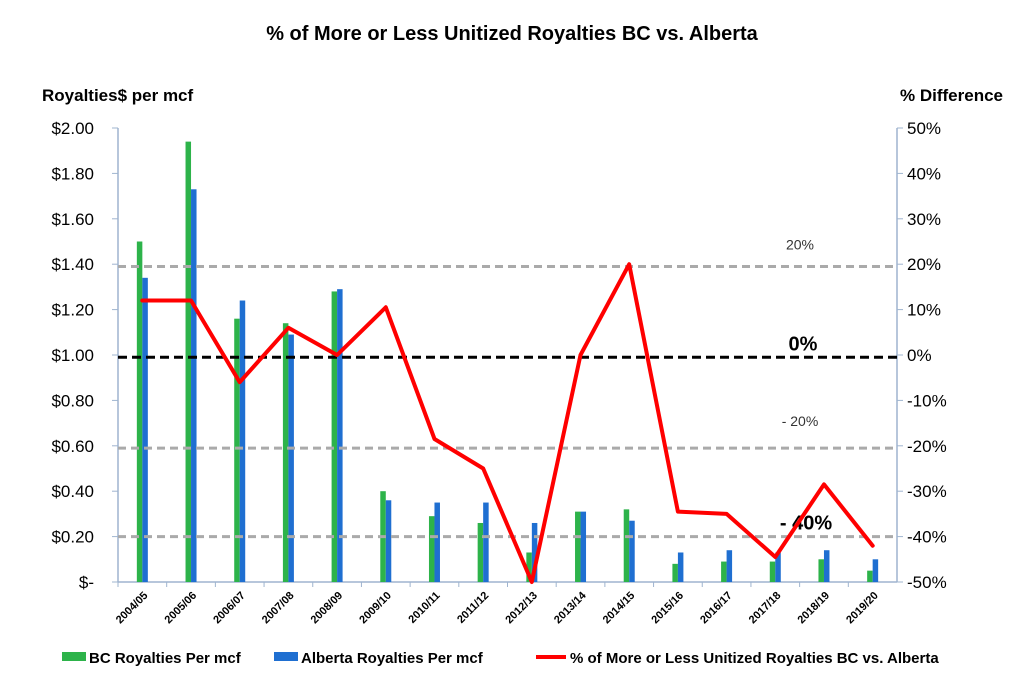  I want to click on x-tick-label: 2019/20, so click(862, 608).